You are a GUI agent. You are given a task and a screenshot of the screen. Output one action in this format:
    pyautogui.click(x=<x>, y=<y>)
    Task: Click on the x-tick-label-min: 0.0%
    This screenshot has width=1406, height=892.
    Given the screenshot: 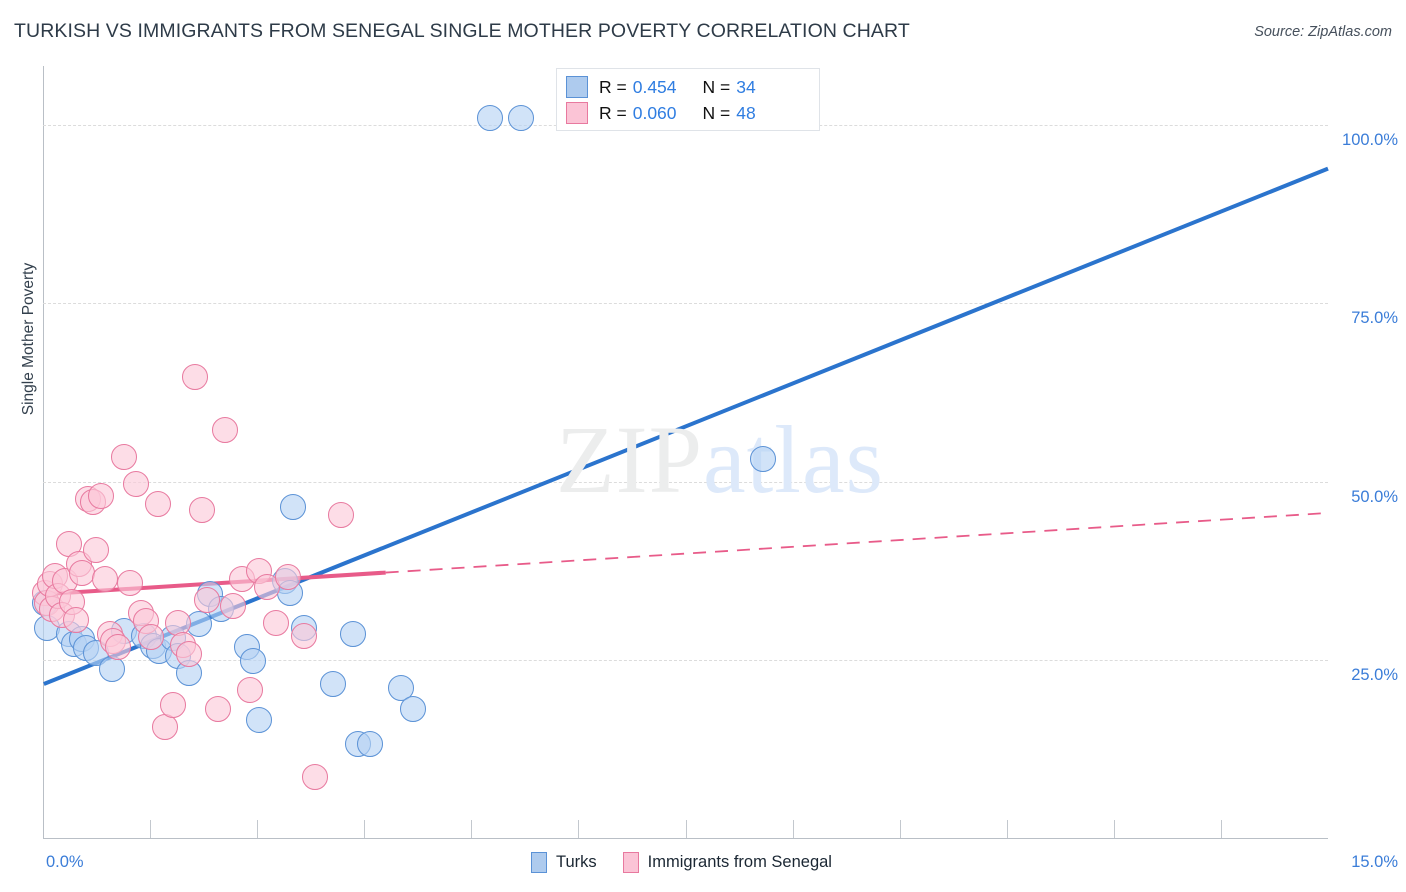 What is the action you would take?
    pyautogui.click(x=65, y=862)
    